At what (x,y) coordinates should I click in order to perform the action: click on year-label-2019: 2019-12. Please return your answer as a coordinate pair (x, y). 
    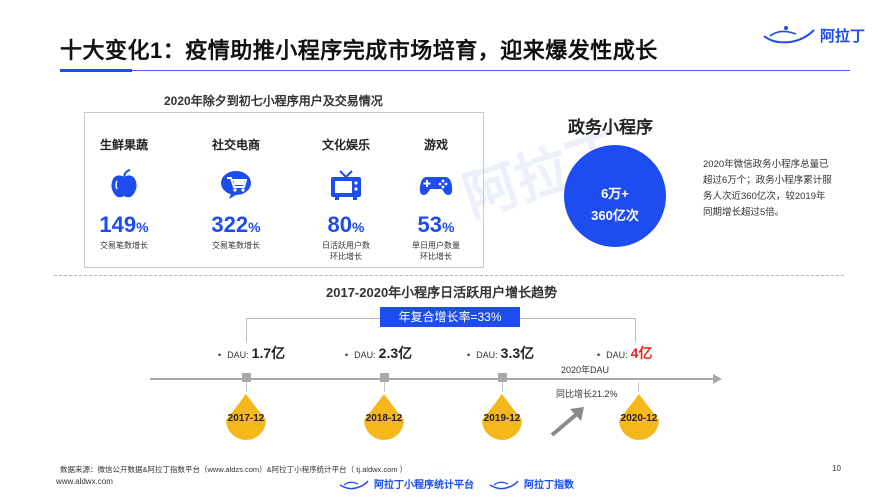
    Looking at the image, I should click on (502, 418).